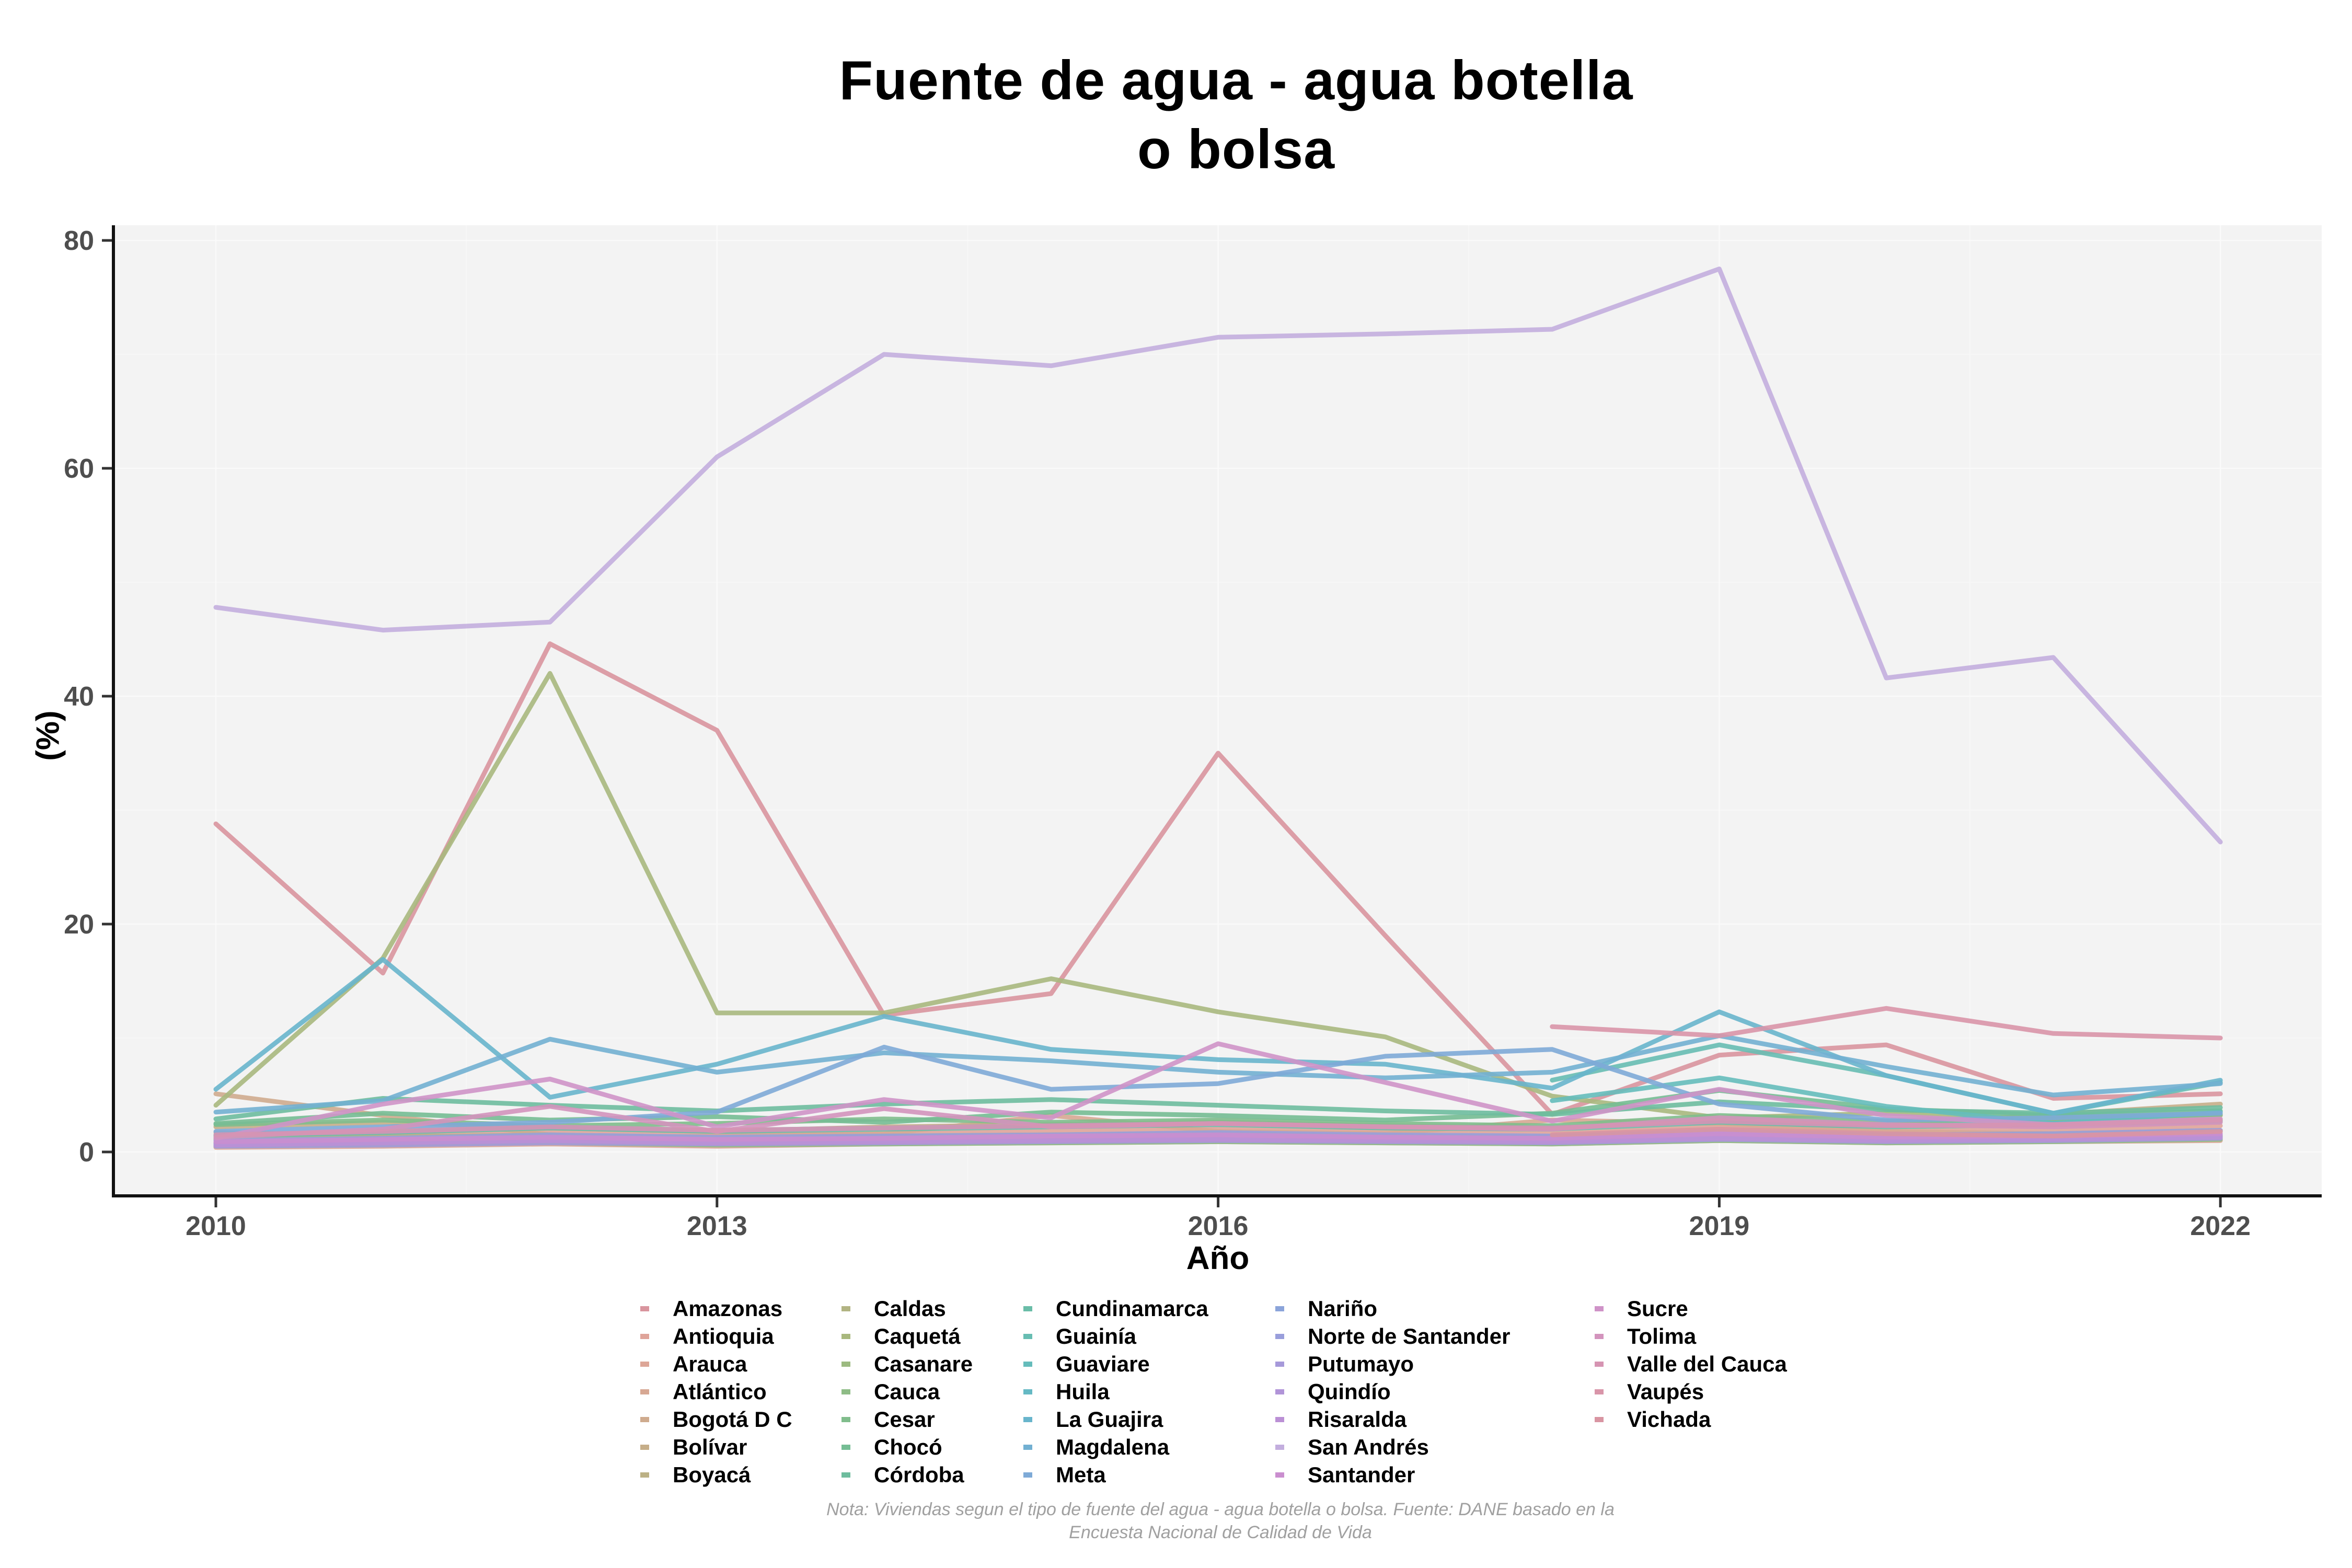 This screenshot has width=2352, height=1568. I want to click on legend-item-caldas: Caldas, so click(907, 1308).